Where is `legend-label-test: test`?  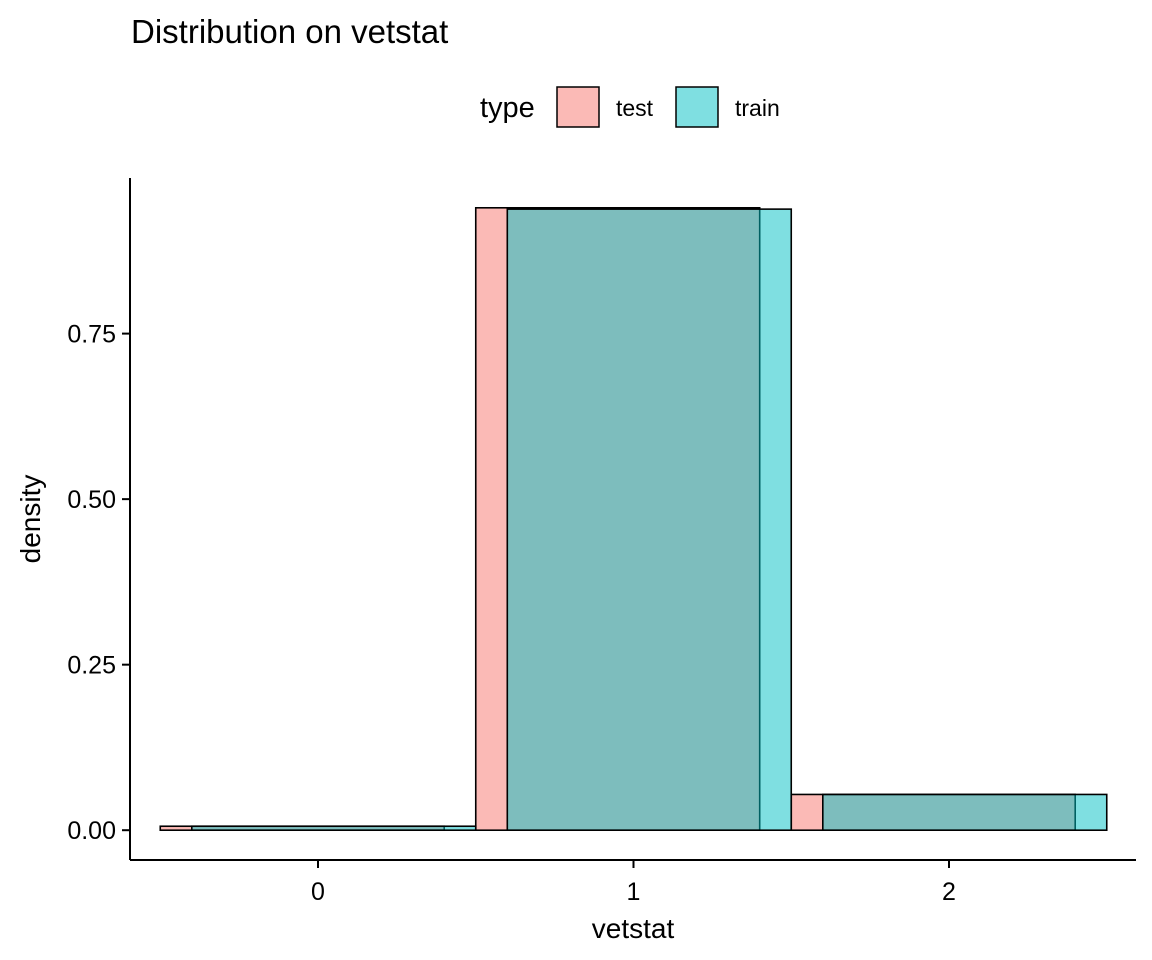 legend-label-test: test is located at coordinates (635, 108).